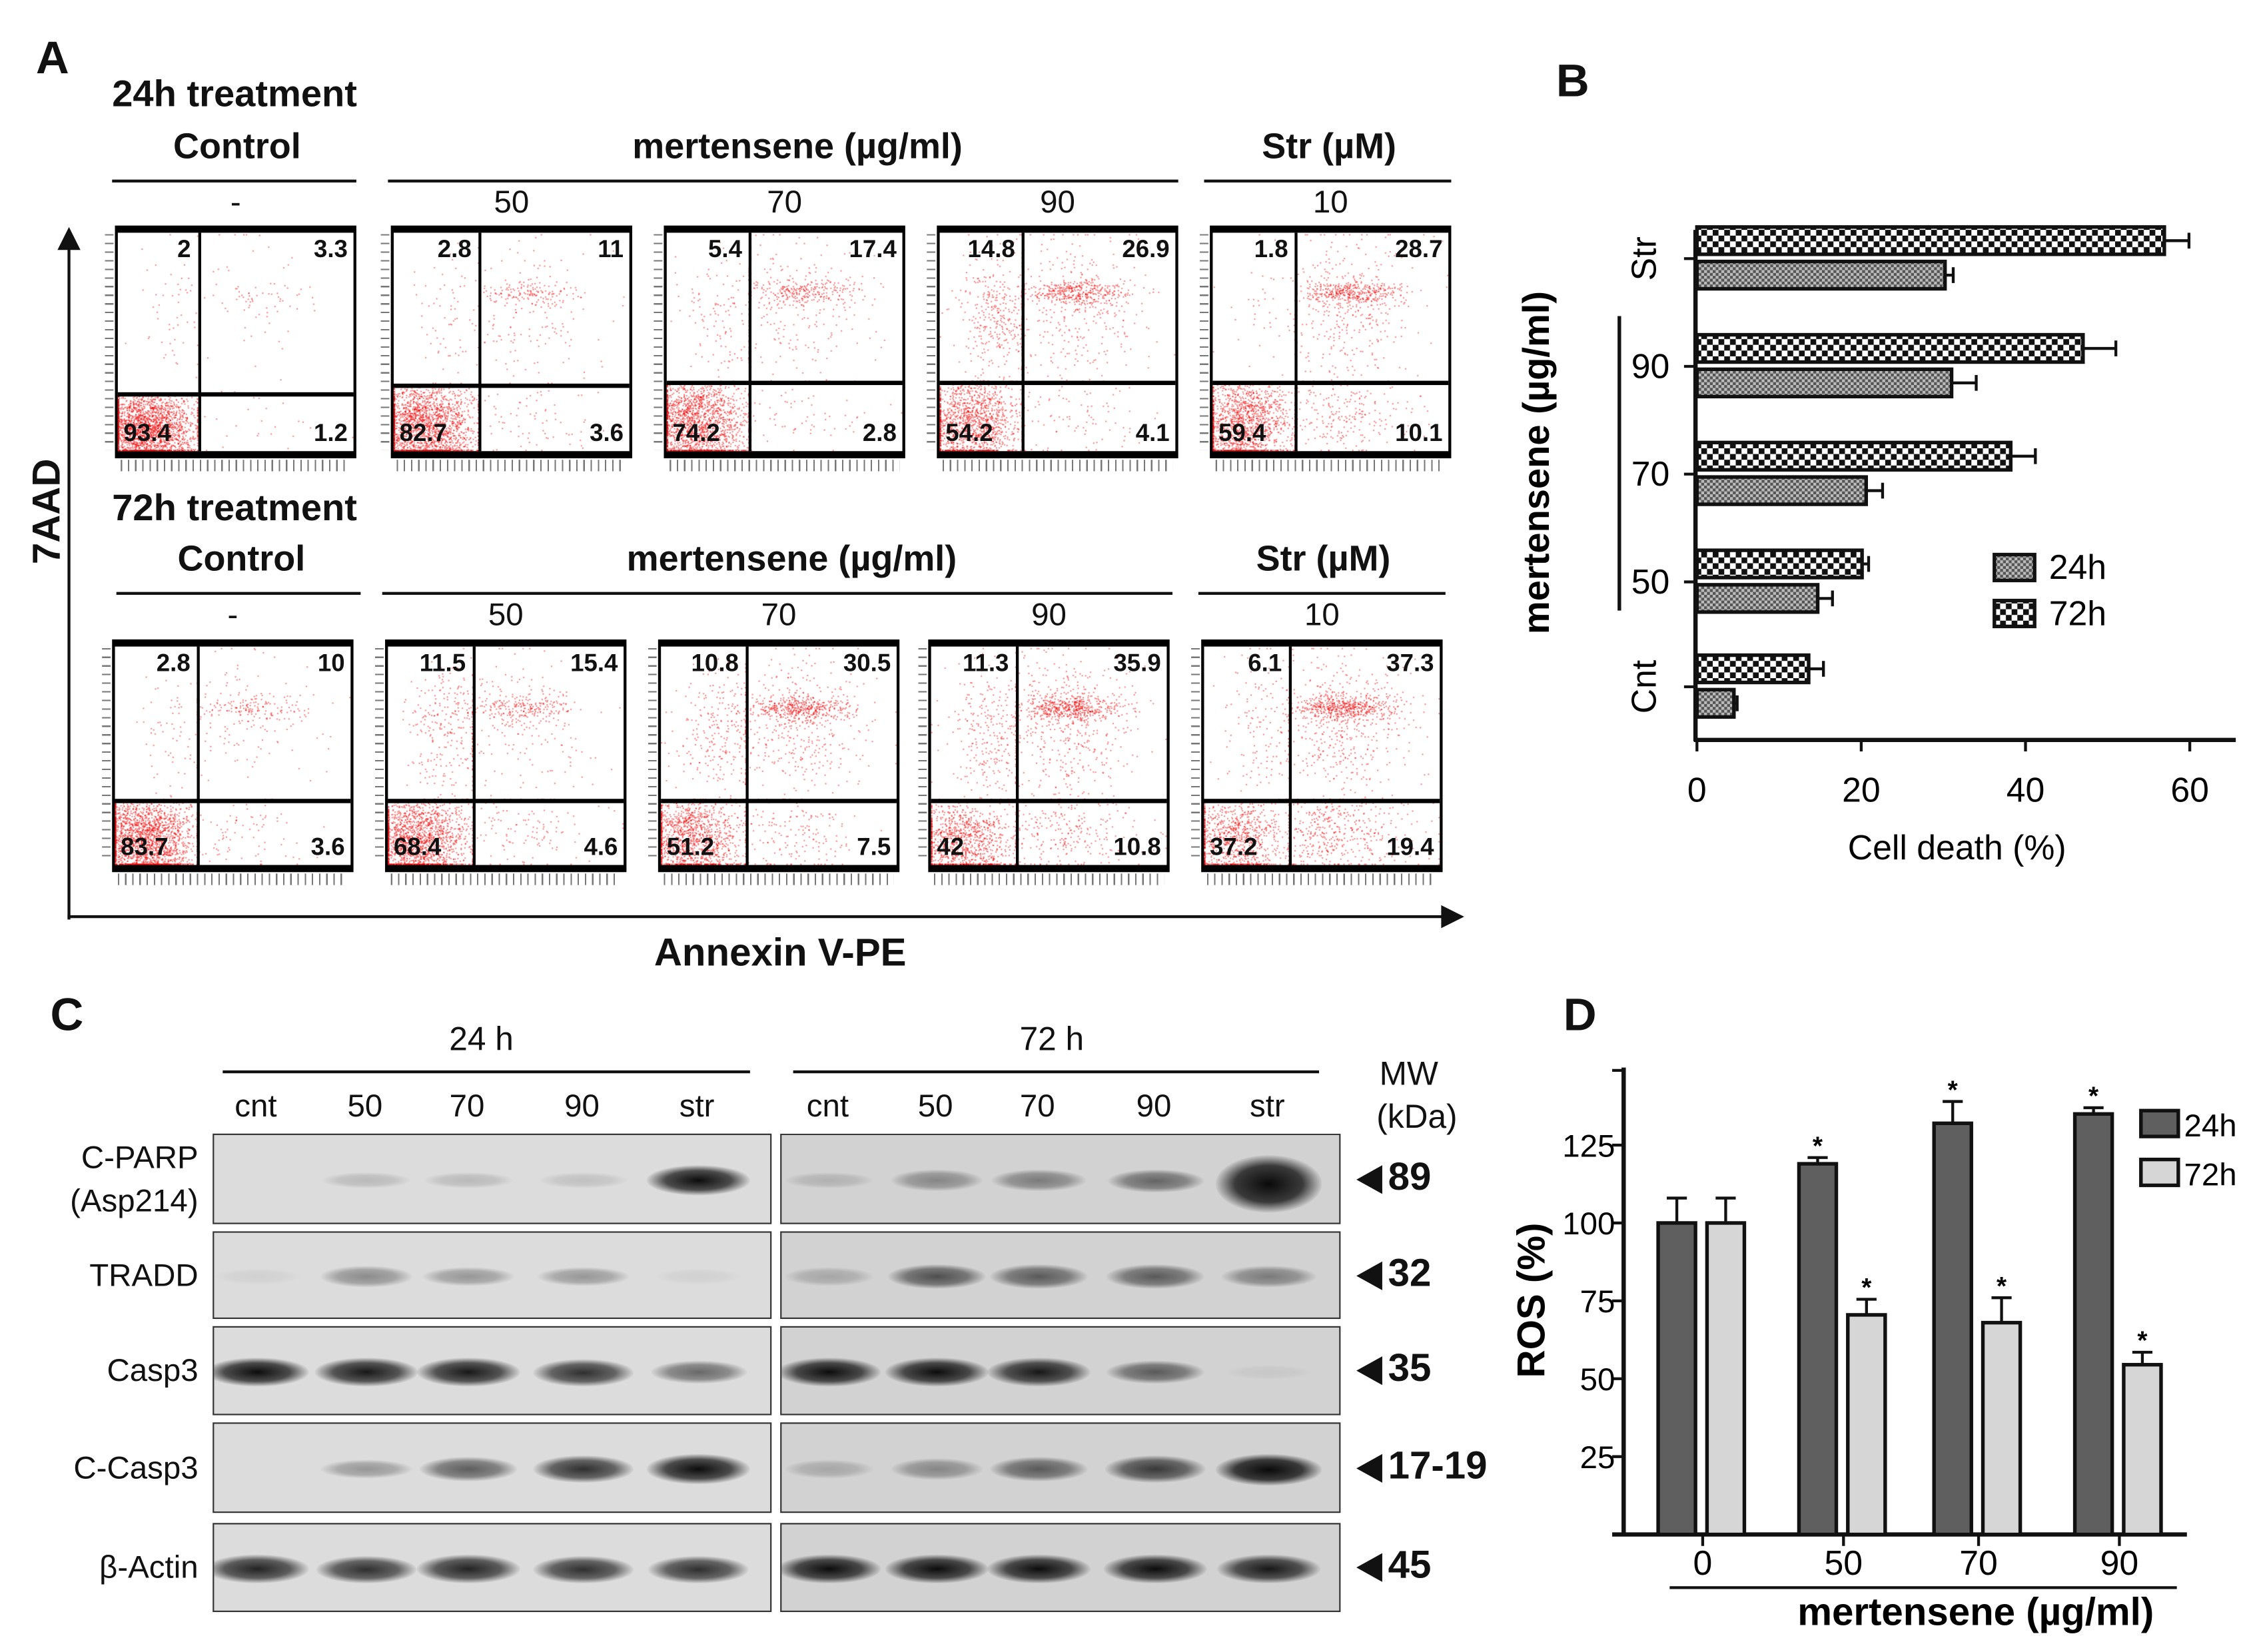  I want to click on lane-label: cnt, so click(827, 1105).